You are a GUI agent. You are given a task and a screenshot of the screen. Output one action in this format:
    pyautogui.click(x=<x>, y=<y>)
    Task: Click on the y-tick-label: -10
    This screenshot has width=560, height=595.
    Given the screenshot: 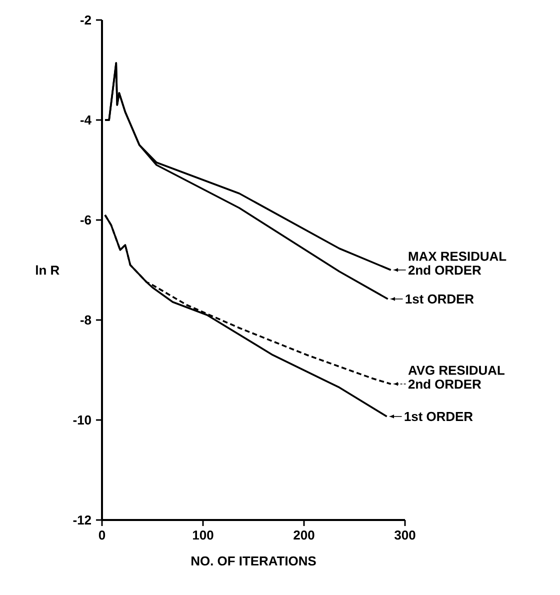 What is the action you would take?
    pyautogui.click(x=82, y=420)
    